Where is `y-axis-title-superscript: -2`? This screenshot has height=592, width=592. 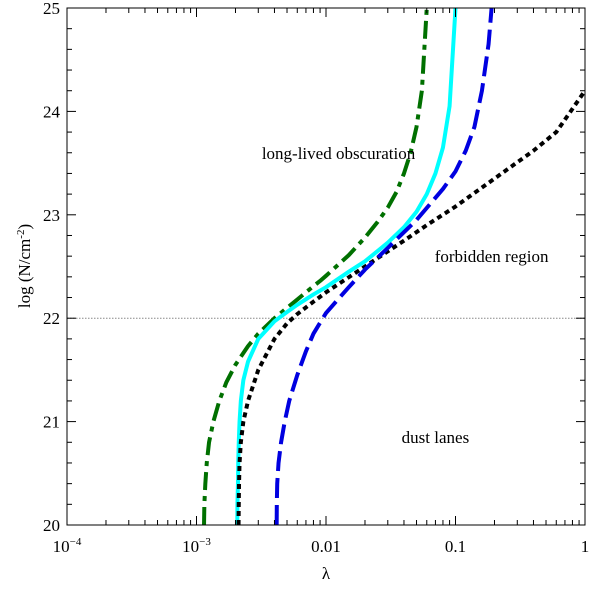 y-axis-title-superscript: -2 is located at coordinates (21, 234).